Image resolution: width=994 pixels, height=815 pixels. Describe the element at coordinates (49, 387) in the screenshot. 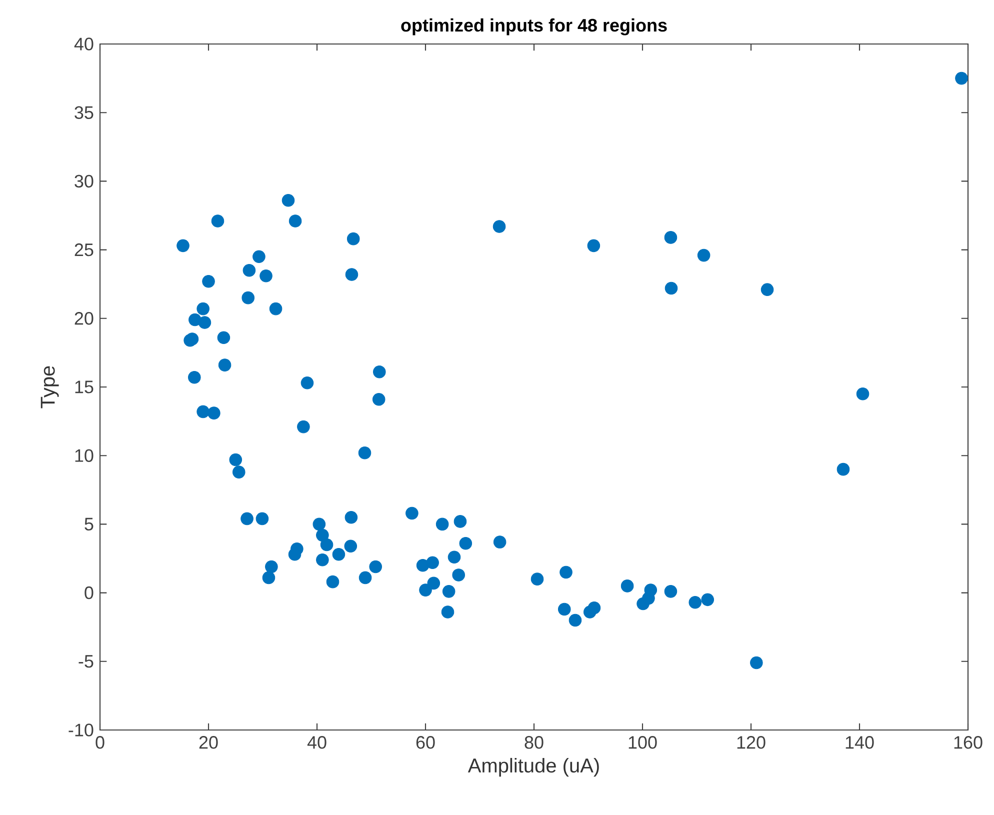

I see `y-axis-title: Type` at that location.